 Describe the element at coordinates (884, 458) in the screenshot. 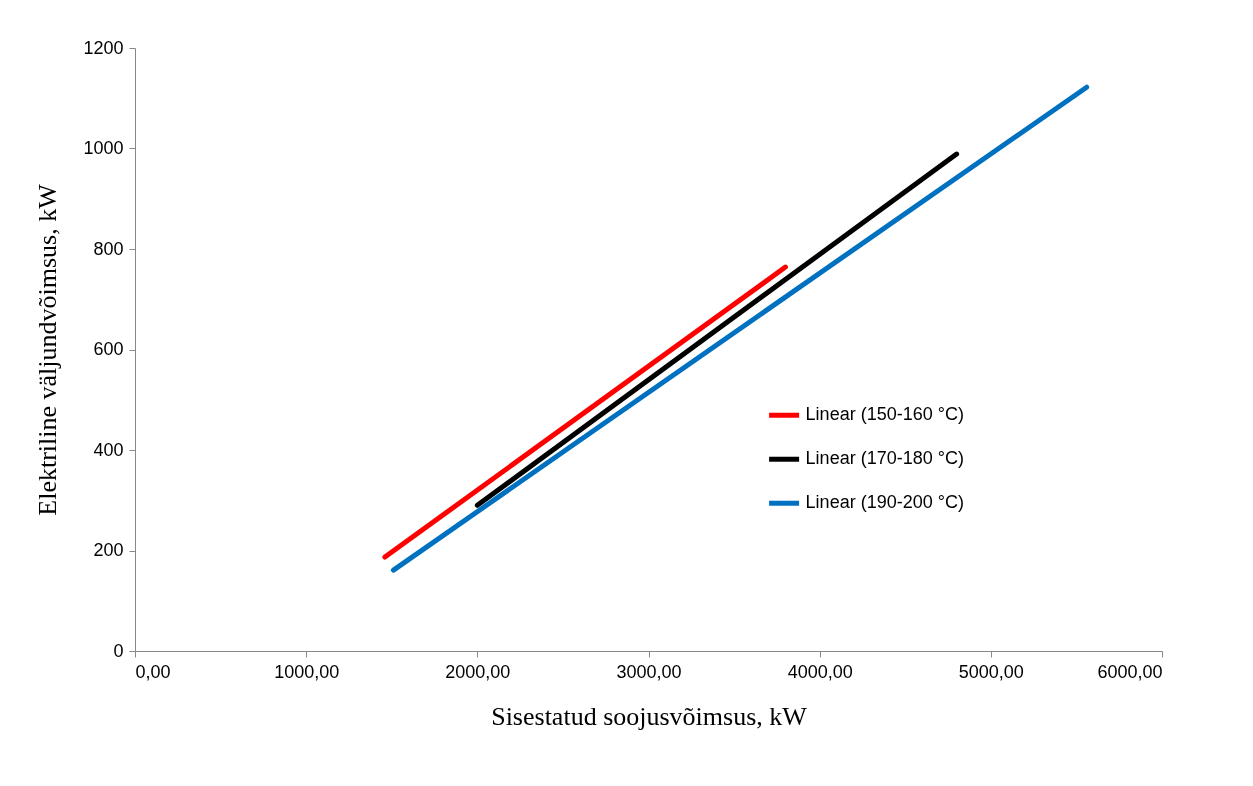

I see `legend-label: Linear (170-180 °C)` at that location.